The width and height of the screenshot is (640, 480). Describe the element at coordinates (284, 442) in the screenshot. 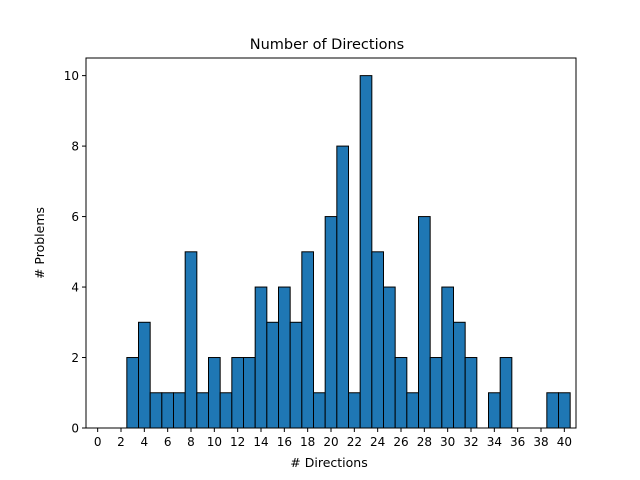

I see `x-tick-label: 16` at that location.